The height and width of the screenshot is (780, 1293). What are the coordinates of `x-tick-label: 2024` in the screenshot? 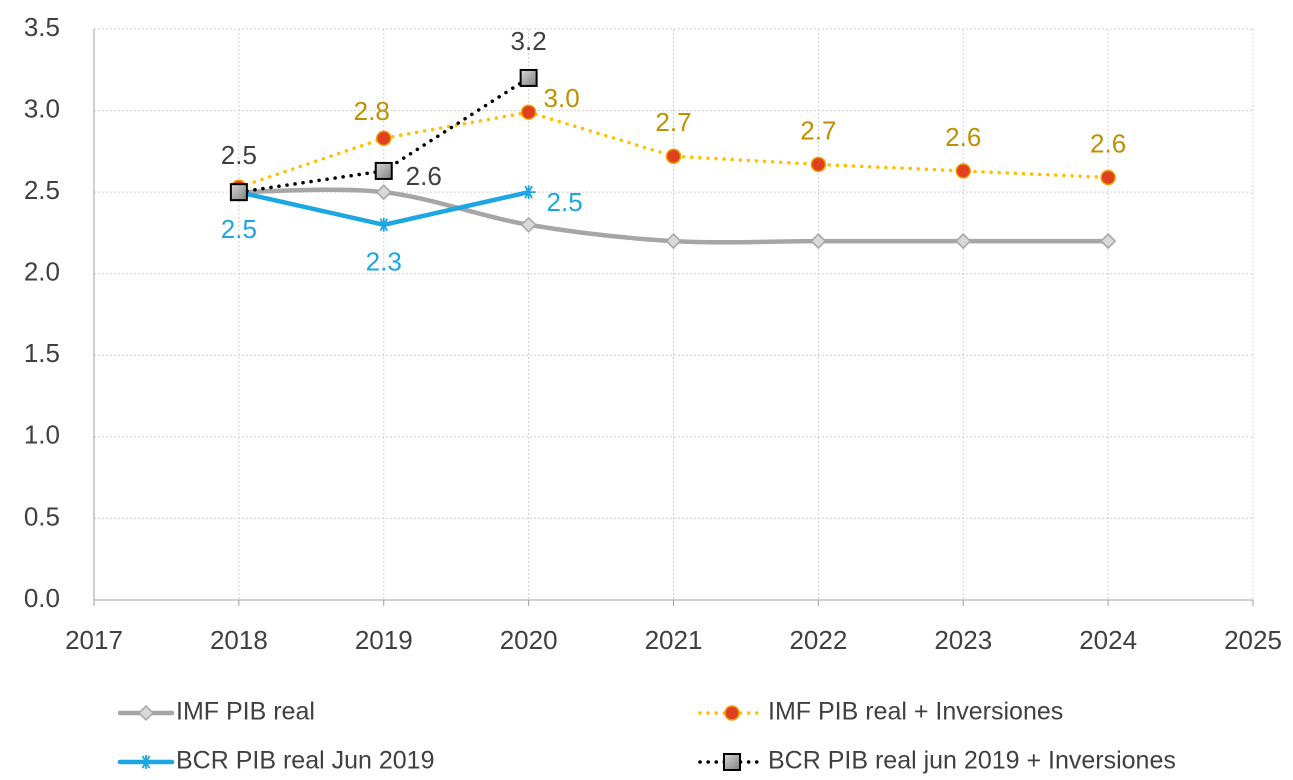 It's located at (1108, 640).